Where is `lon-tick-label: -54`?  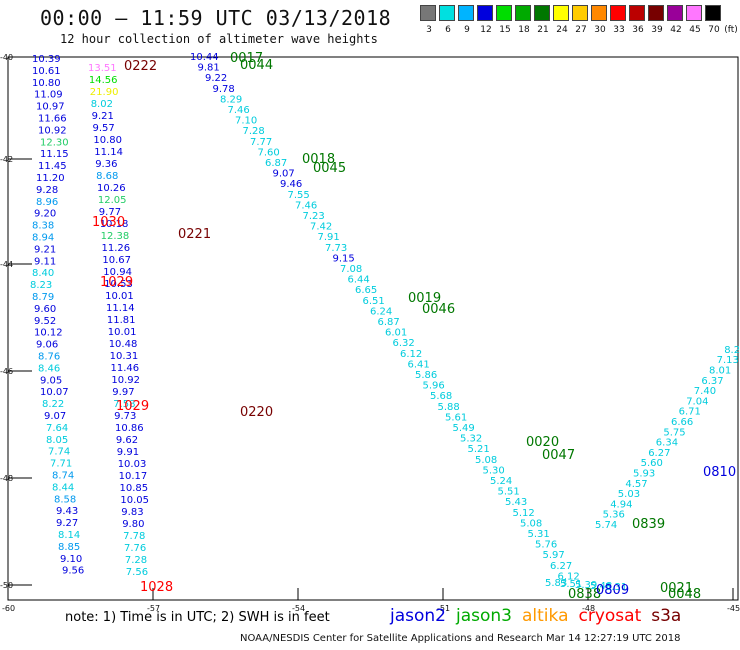 lon-tick-label: -54 is located at coordinates (298, 608).